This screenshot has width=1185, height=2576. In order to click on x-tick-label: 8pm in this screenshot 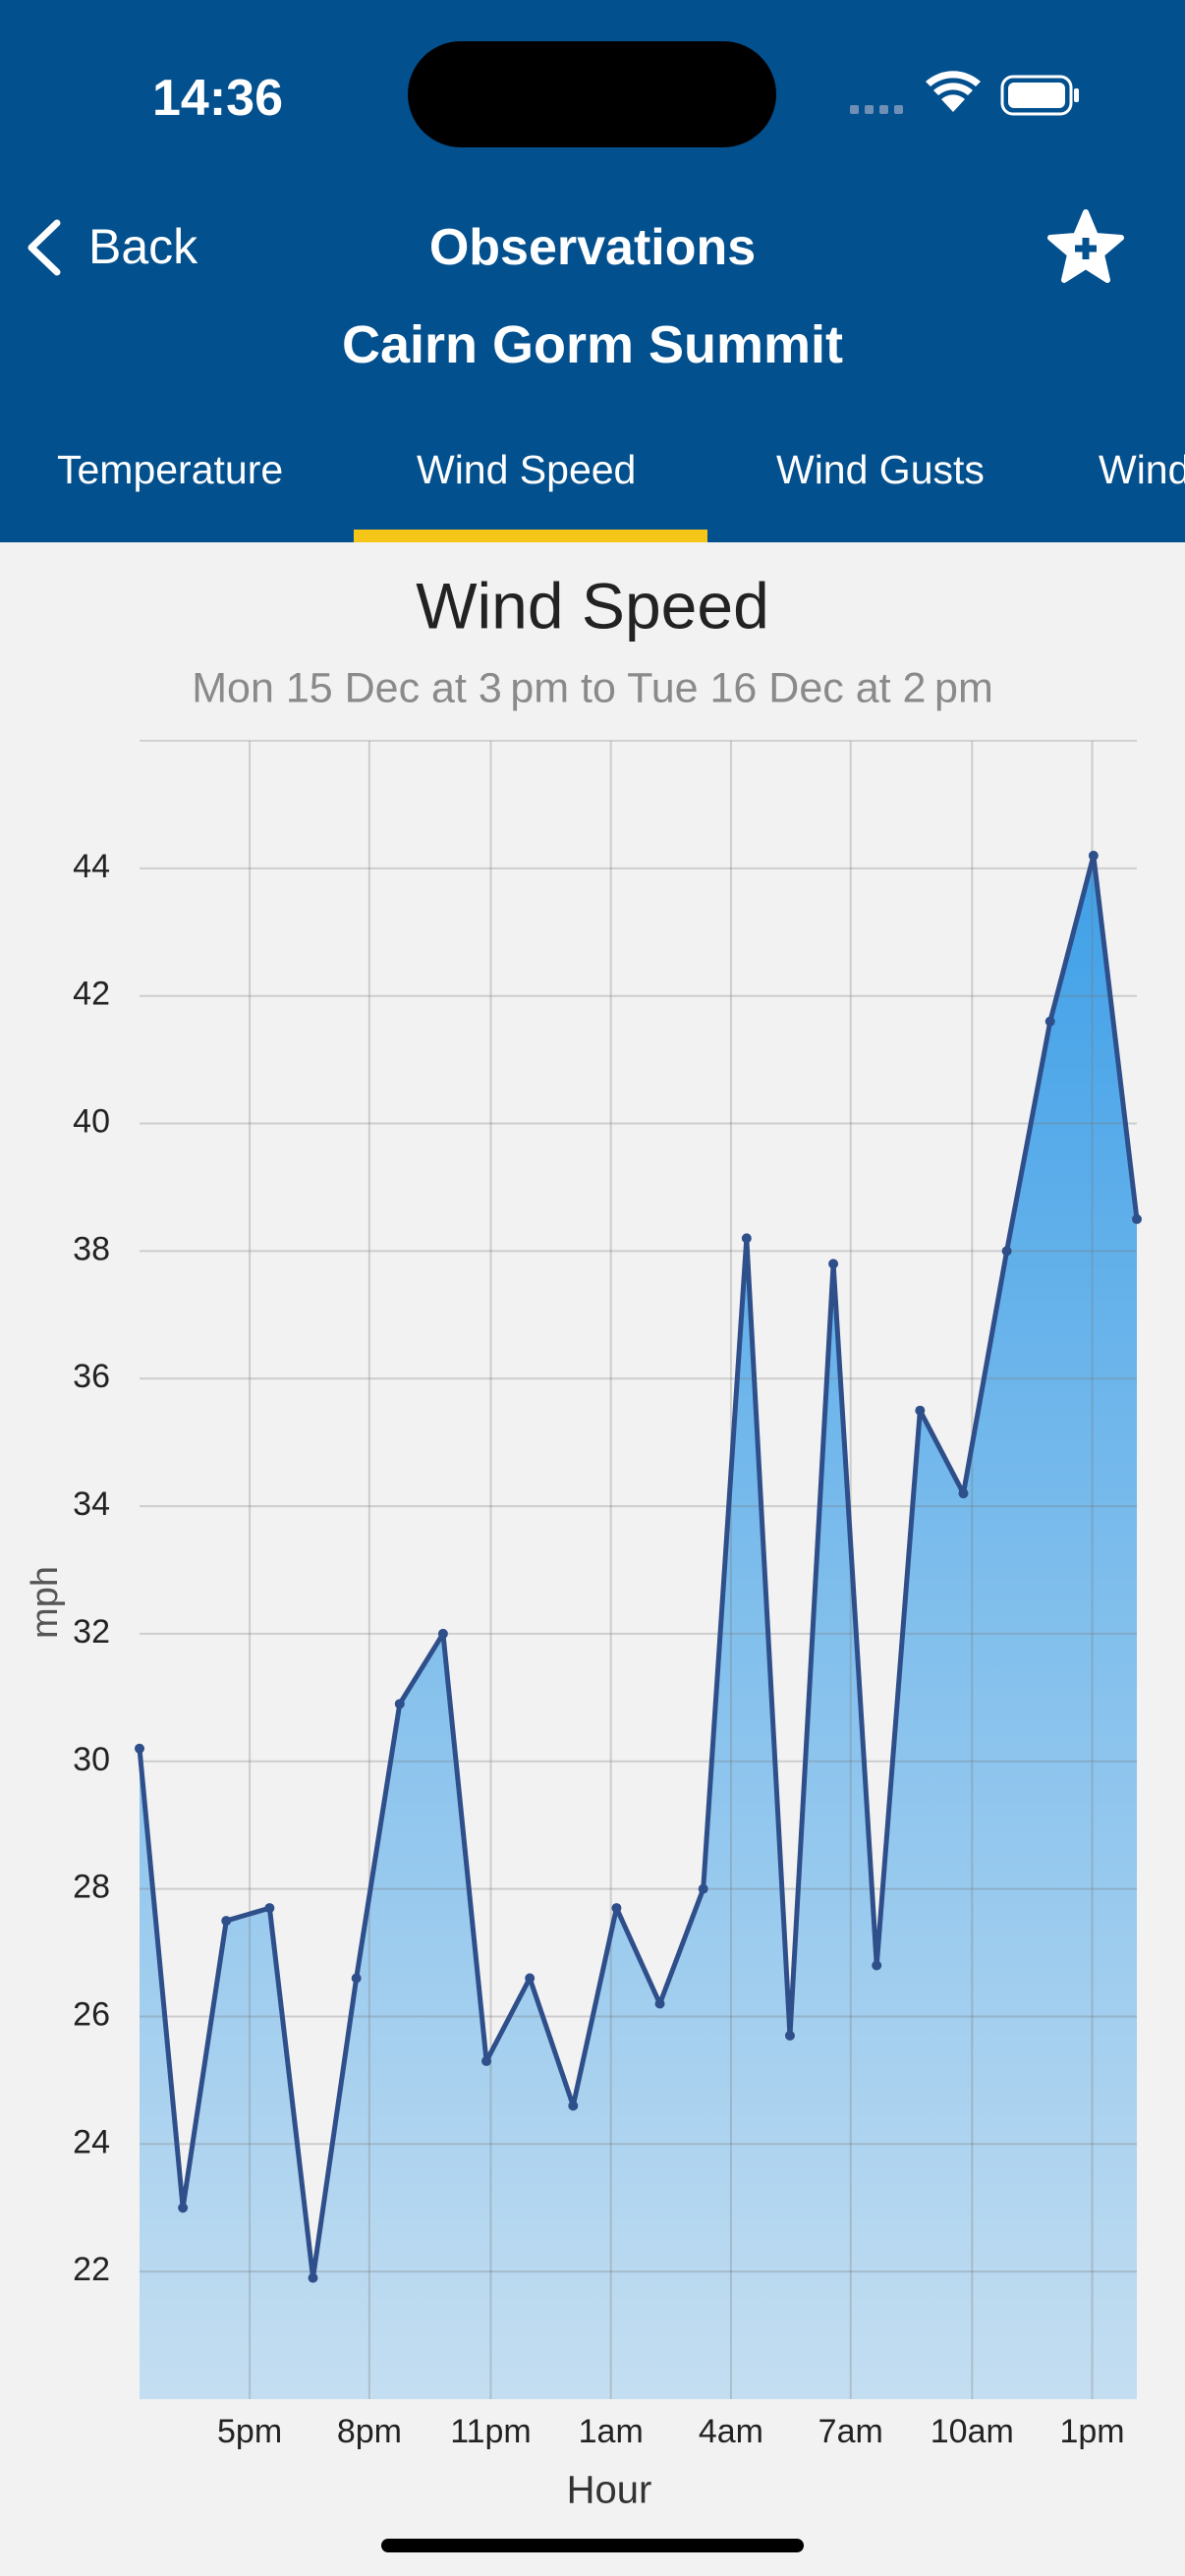, I will do `click(370, 2431)`.